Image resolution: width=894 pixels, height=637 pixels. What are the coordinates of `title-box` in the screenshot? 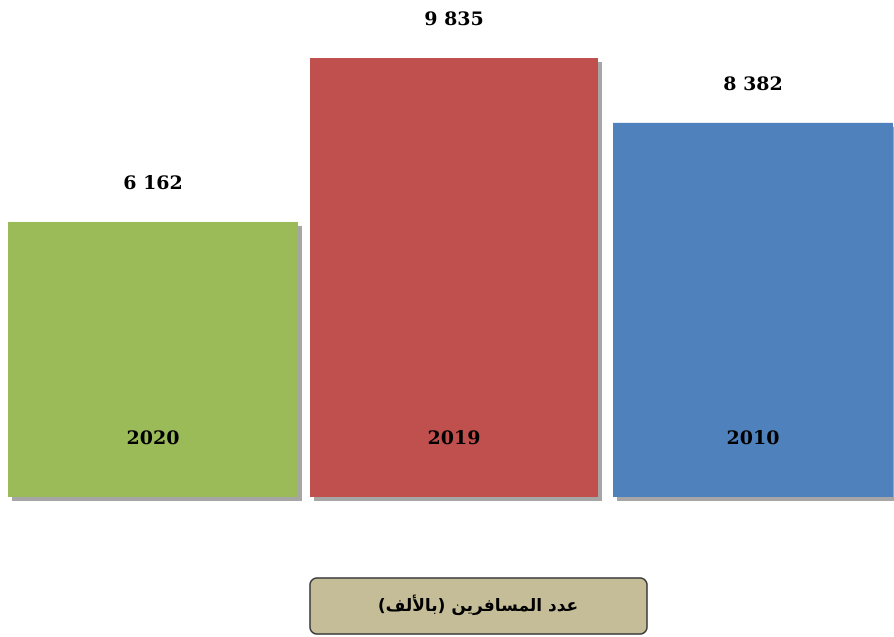 It's located at (478, 606).